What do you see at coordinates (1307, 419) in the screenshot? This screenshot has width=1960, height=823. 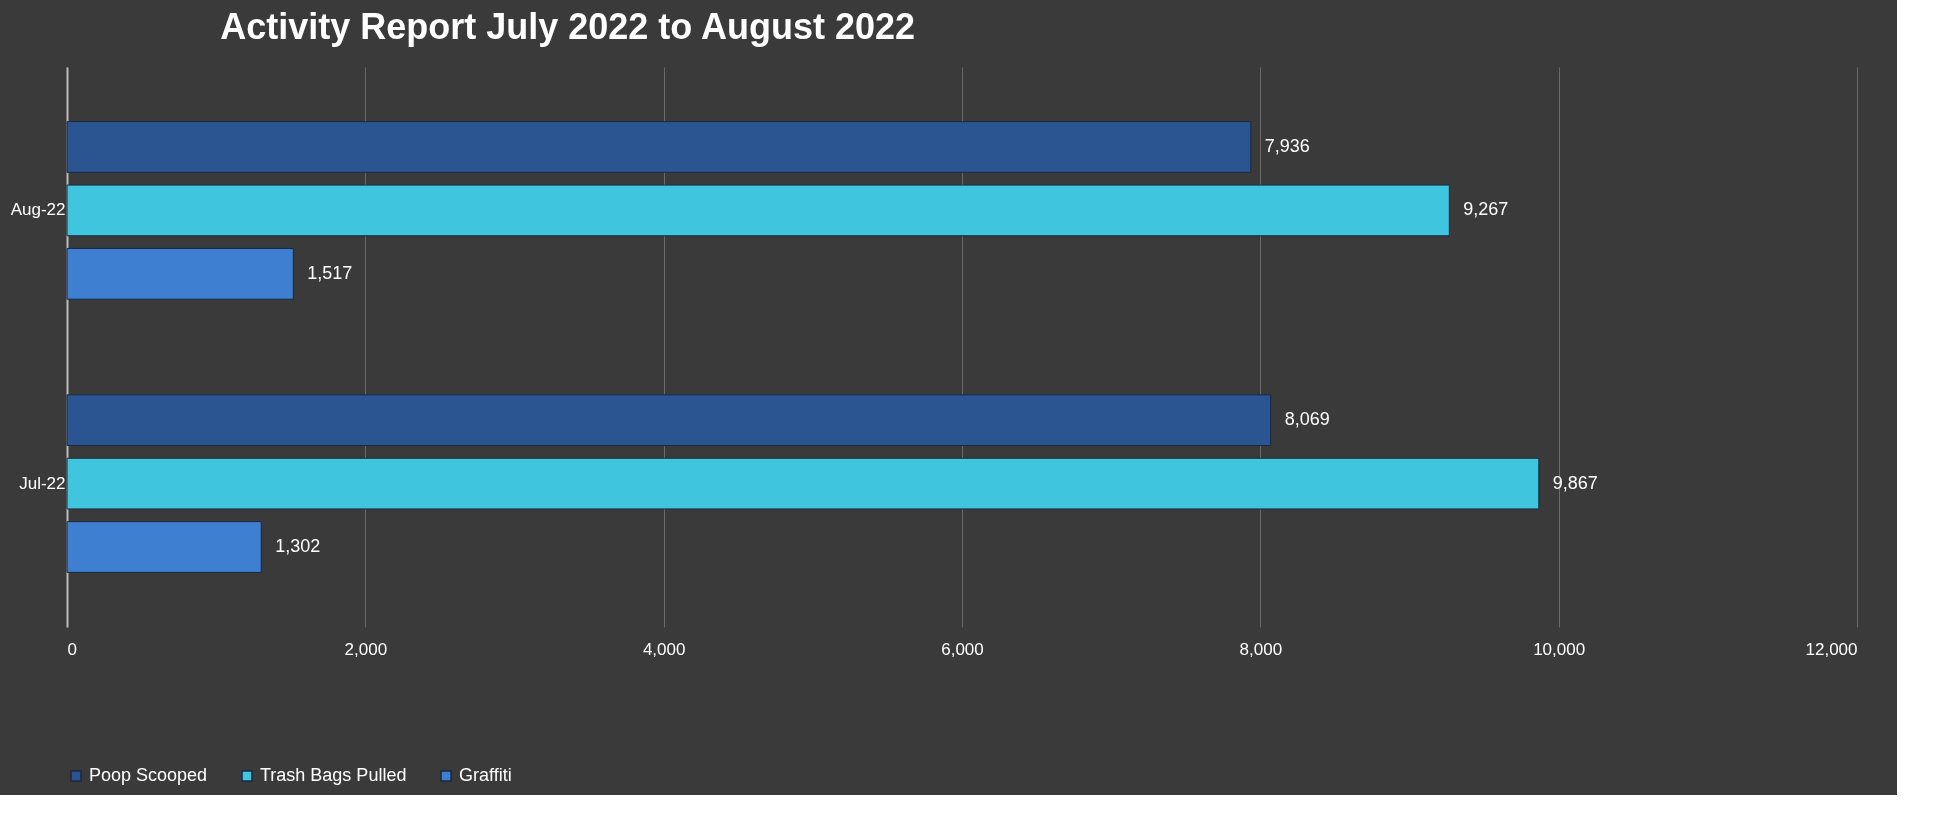 I see `data-label: 8,069` at bounding box center [1307, 419].